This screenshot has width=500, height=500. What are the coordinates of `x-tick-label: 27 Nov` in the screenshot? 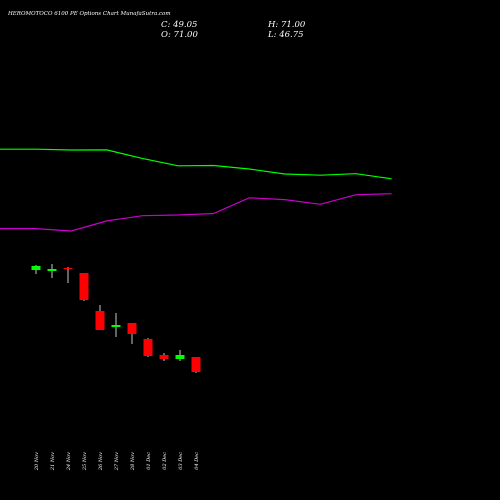 It's located at (117, 461).